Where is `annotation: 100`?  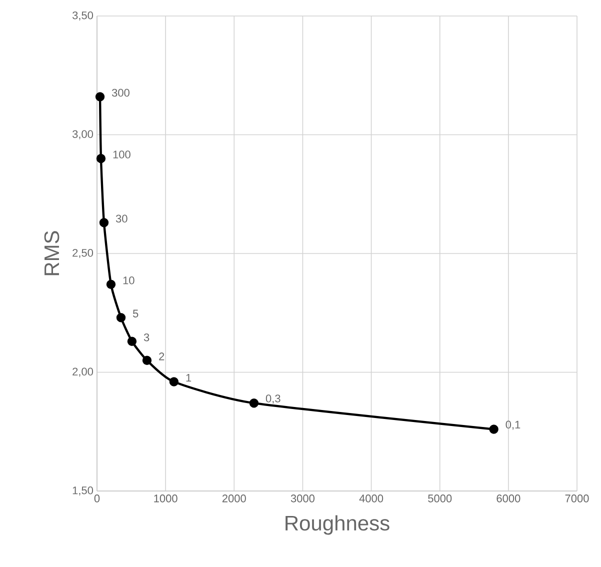 annotation: 100 is located at coordinates (121, 154).